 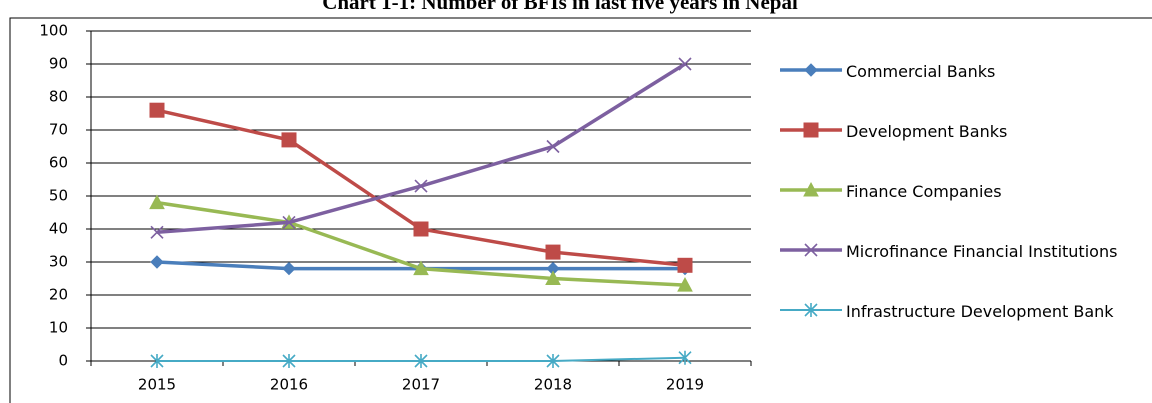 What do you see at coordinates (63, 361) in the screenshot?
I see `y-tick-label: 0` at bounding box center [63, 361].